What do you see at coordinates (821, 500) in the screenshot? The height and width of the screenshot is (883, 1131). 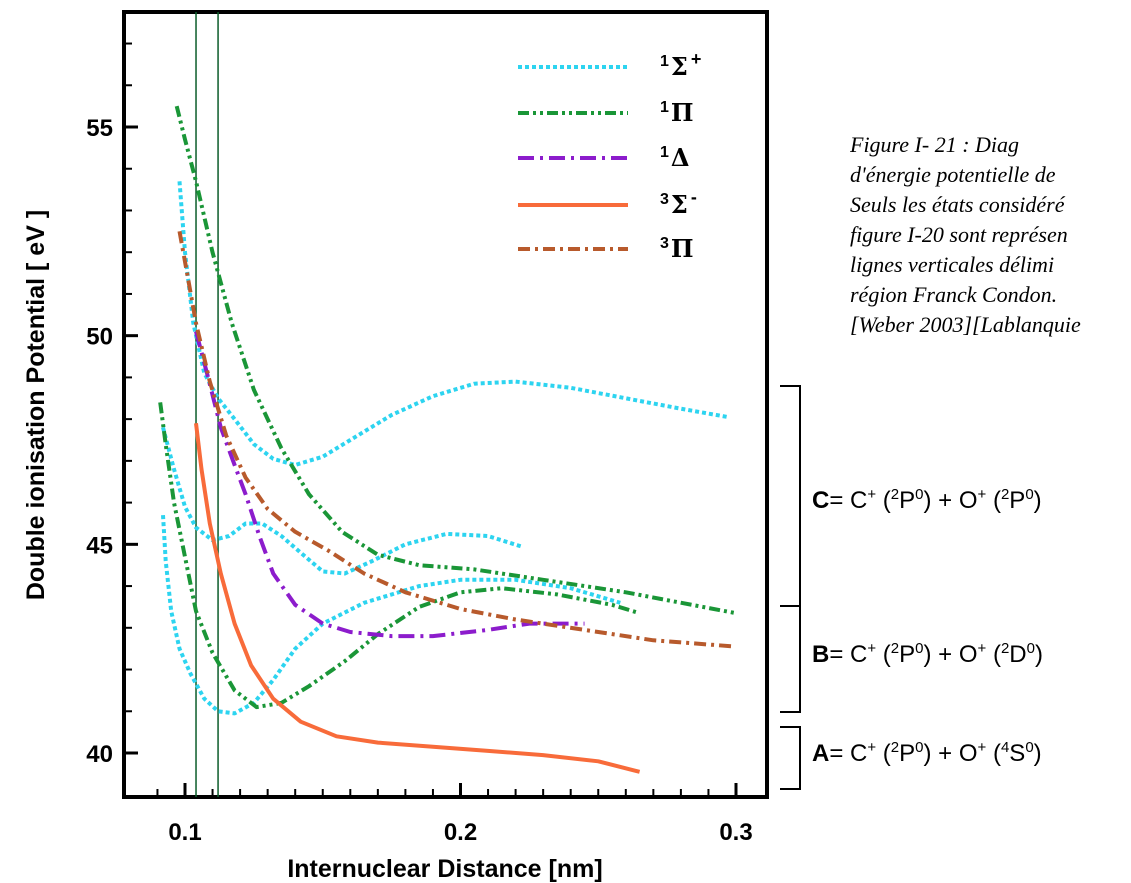 I see `state-letter: C` at bounding box center [821, 500].